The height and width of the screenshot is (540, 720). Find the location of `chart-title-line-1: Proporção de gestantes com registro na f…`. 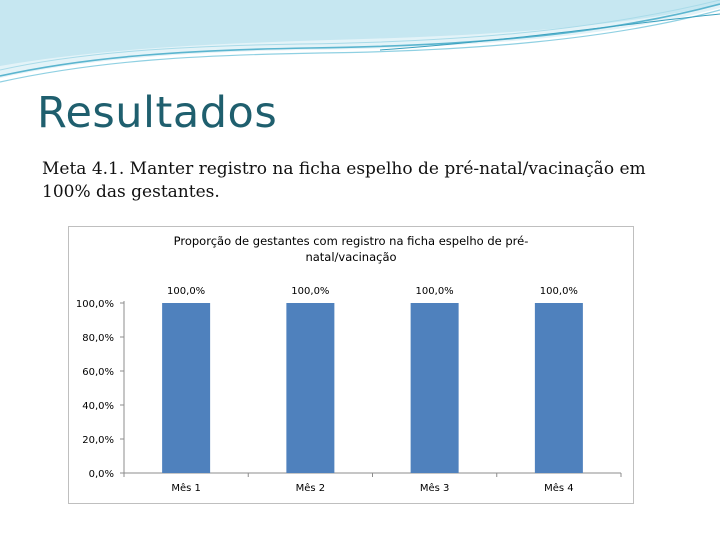

chart-title-line-1: Proporção de gestantes com registro na f… is located at coordinates (351, 241).